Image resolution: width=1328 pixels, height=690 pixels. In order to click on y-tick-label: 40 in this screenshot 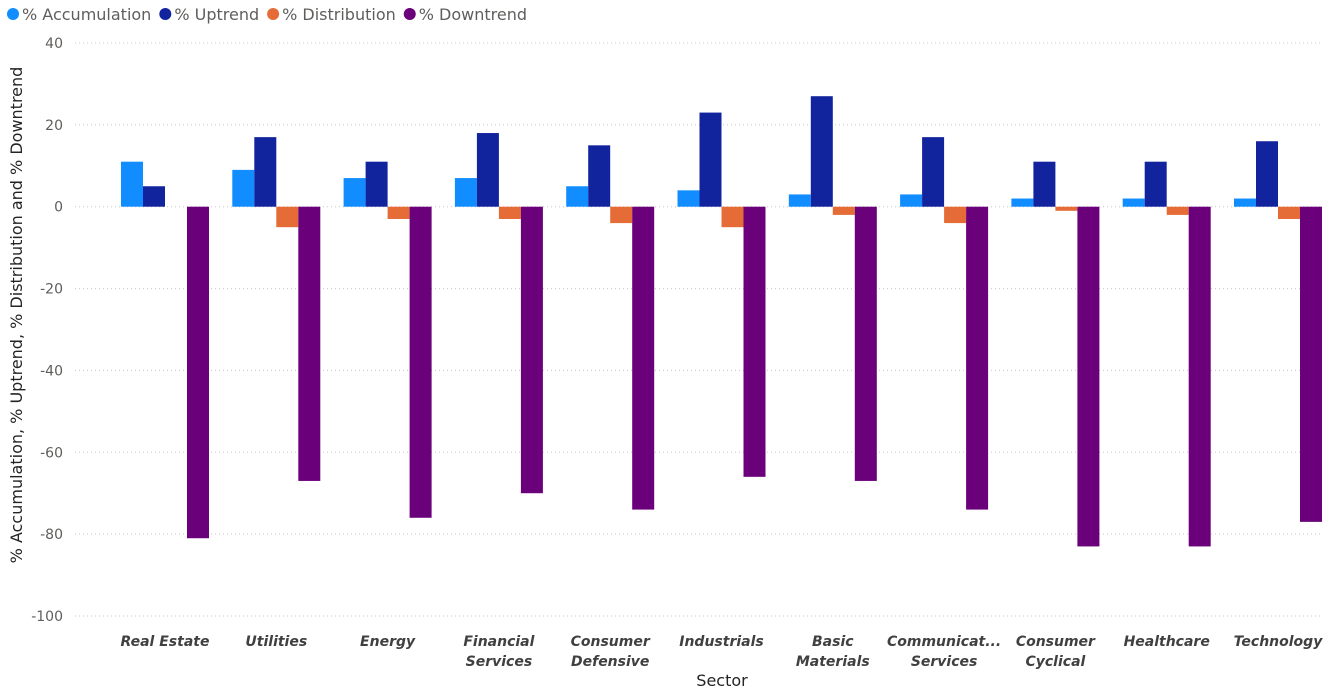, I will do `click(54, 44)`.